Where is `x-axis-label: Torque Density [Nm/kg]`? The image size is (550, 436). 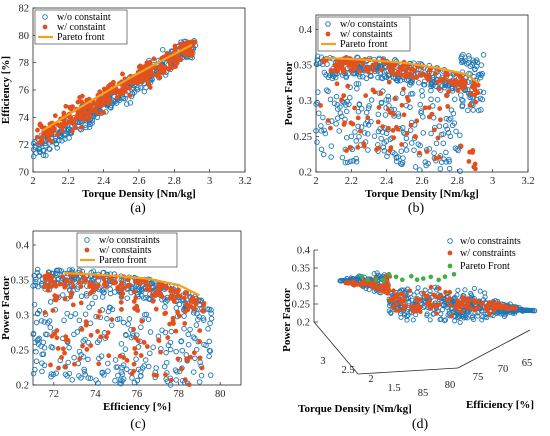
x-axis-label: Torque Density [Nm/kg] is located at coordinates (139, 194).